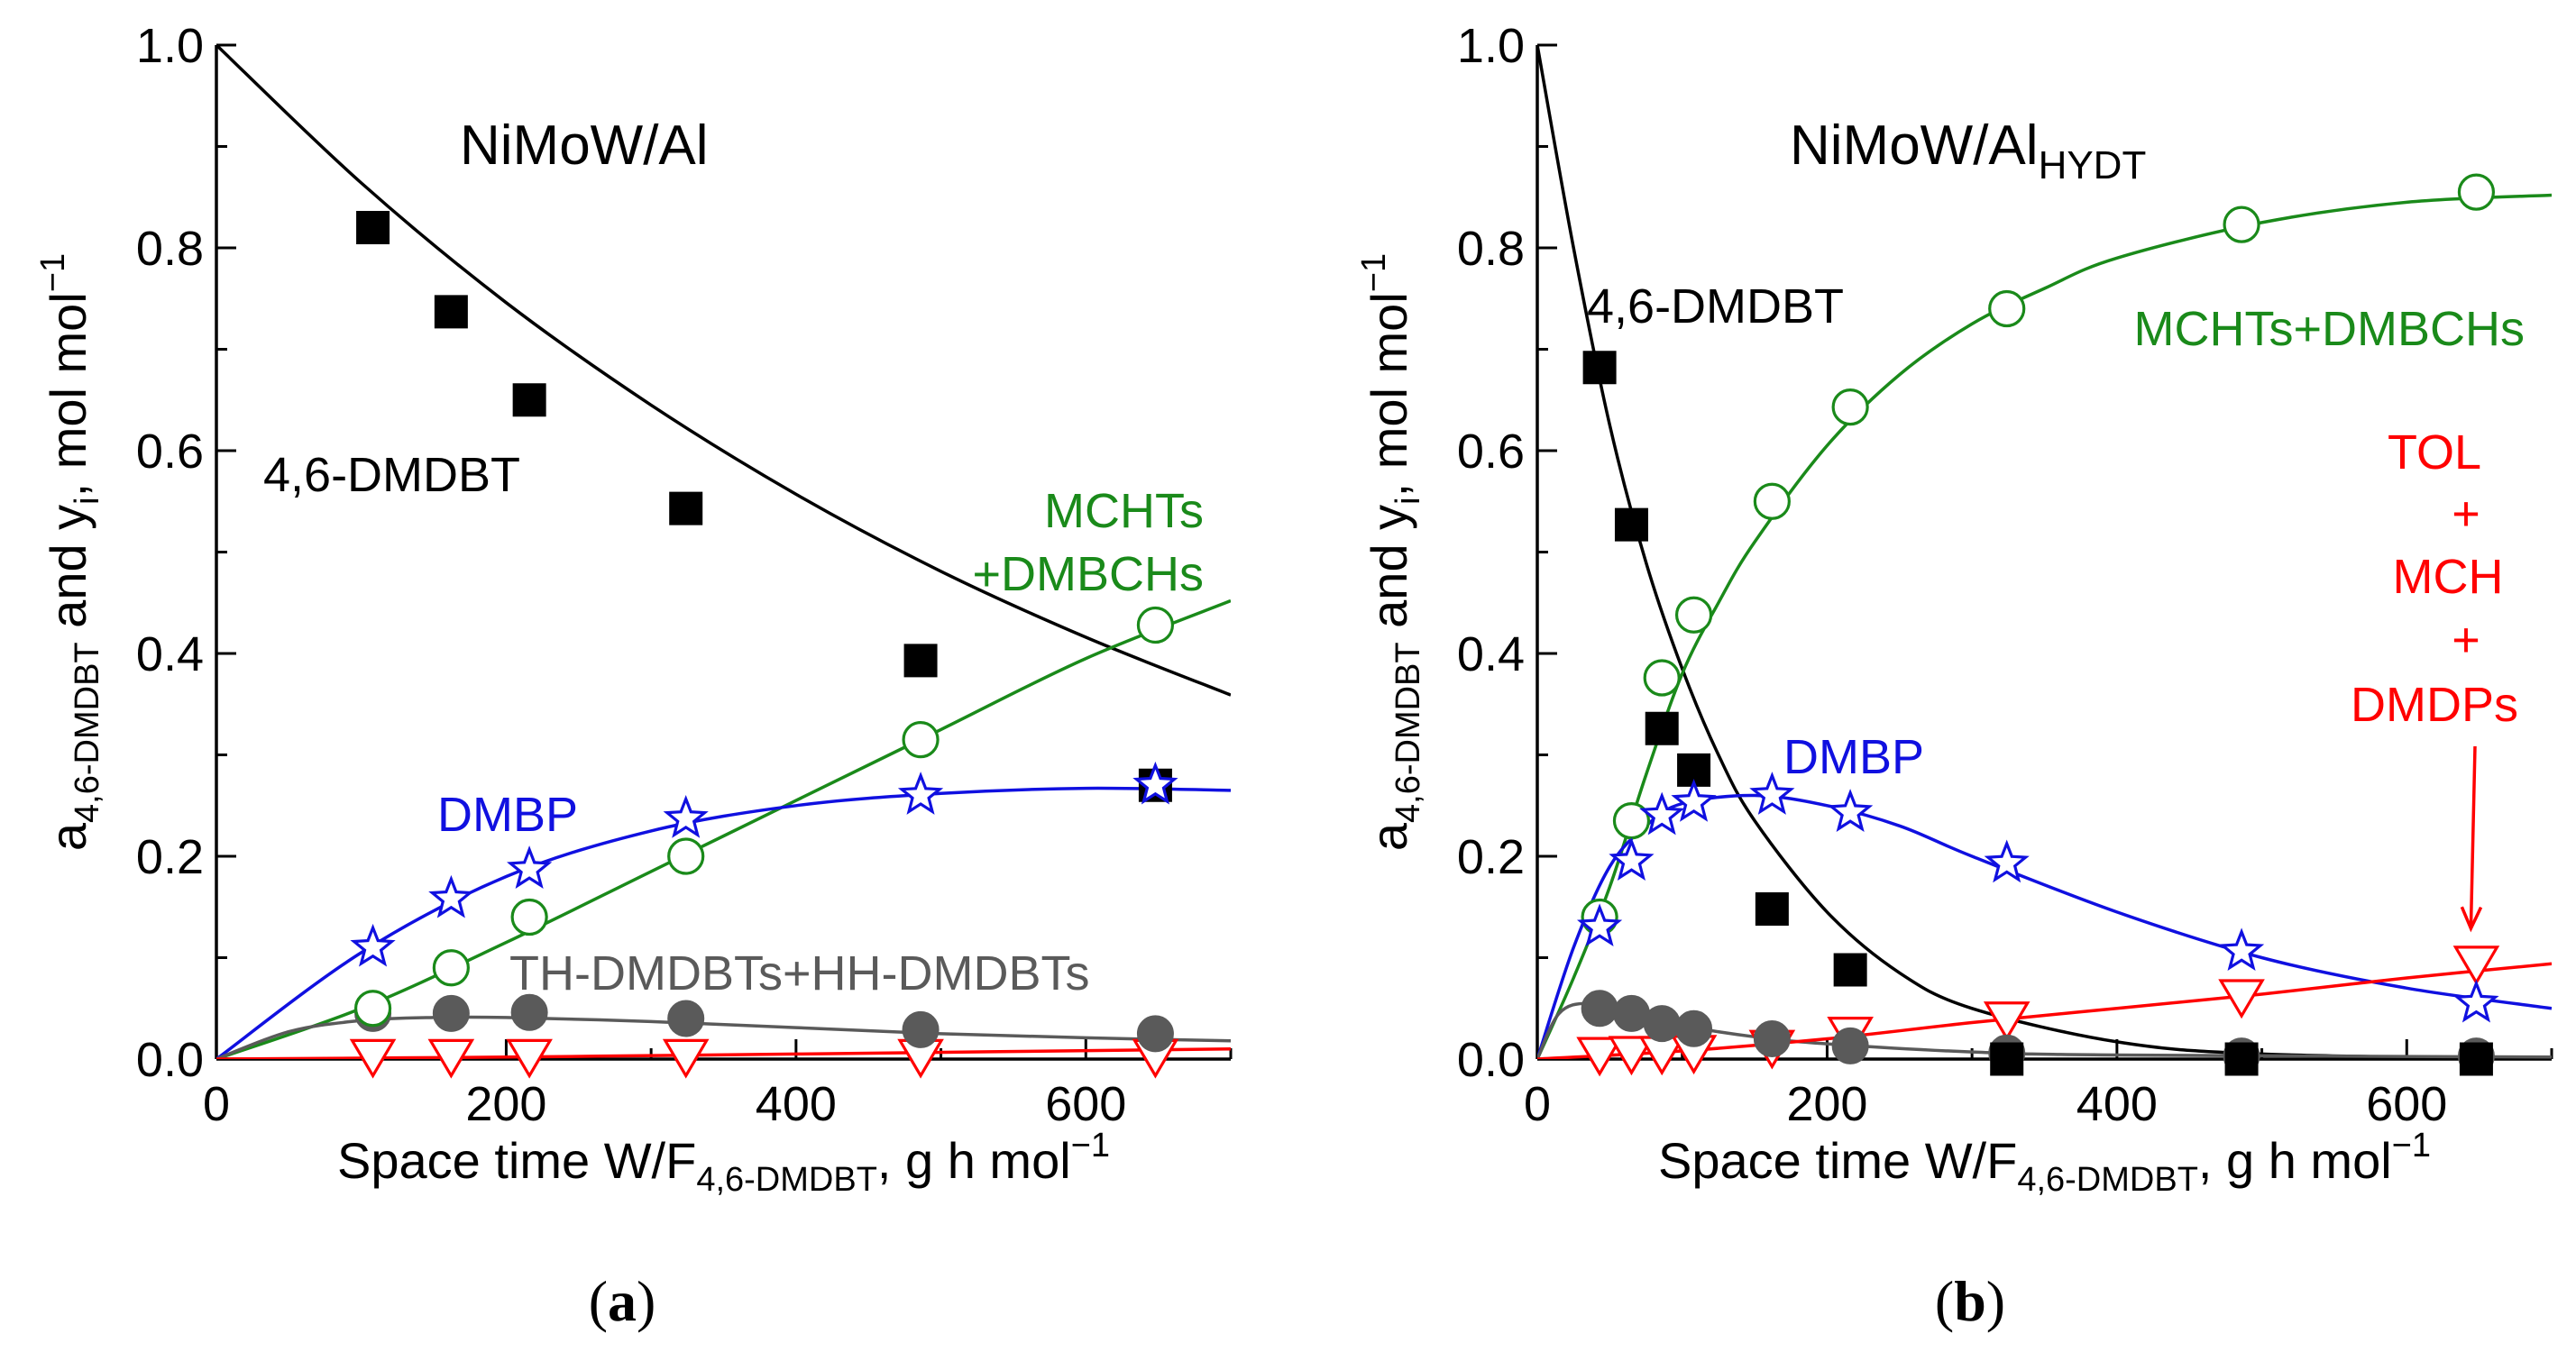 The image size is (2576, 1352). What do you see at coordinates (2471, 919) in the screenshot?
I see `annotation-arrowhead` at bounding box center [2471, 919].